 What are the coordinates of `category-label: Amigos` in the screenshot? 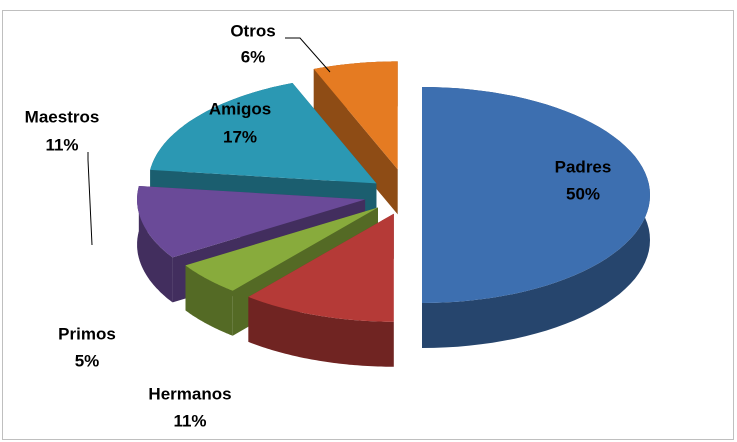 It's located at (240, 108).